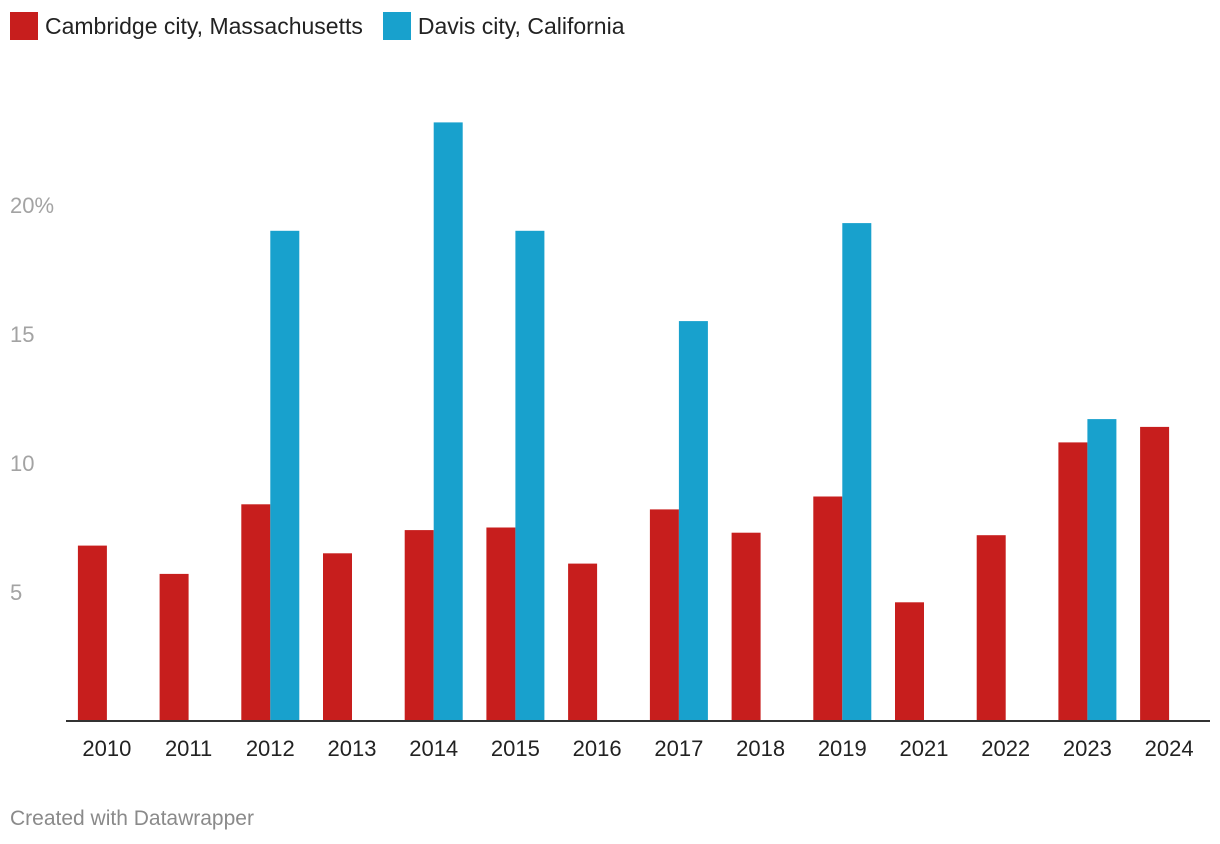 The width and height of the screenshot is (1220, 844). Describe the element at coordinates (270, 748) in the screenshot. I see `x-tick-label: 2012` at that location.